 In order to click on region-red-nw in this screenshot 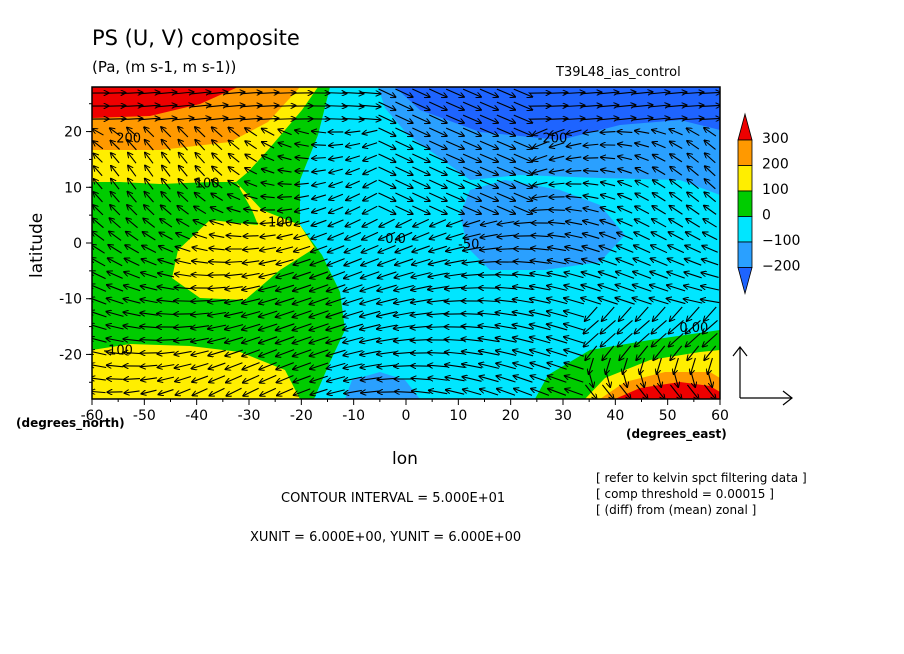, I will do `click(165, 102)`.